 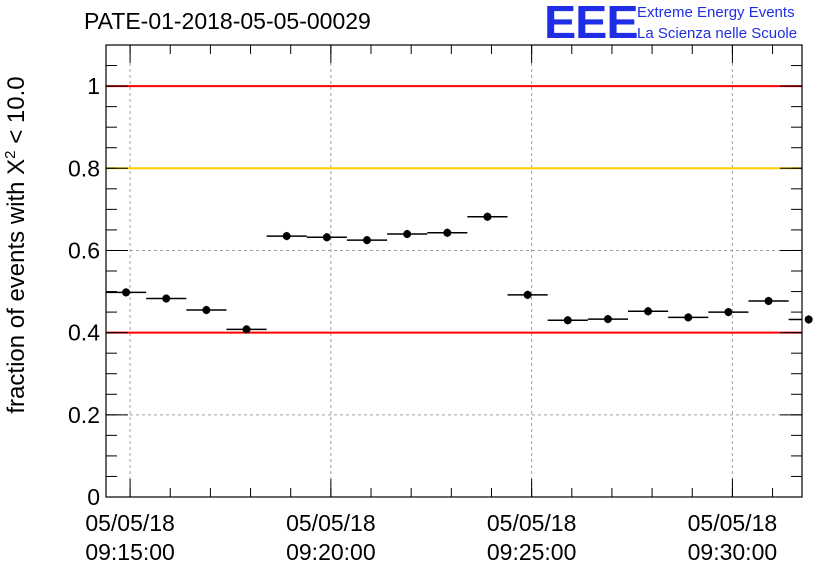 What do you see at coordinates (532, 552) in the screenshot?
I see `x-tick-label-time: 09:25:00` at bounding box center [532, 552].